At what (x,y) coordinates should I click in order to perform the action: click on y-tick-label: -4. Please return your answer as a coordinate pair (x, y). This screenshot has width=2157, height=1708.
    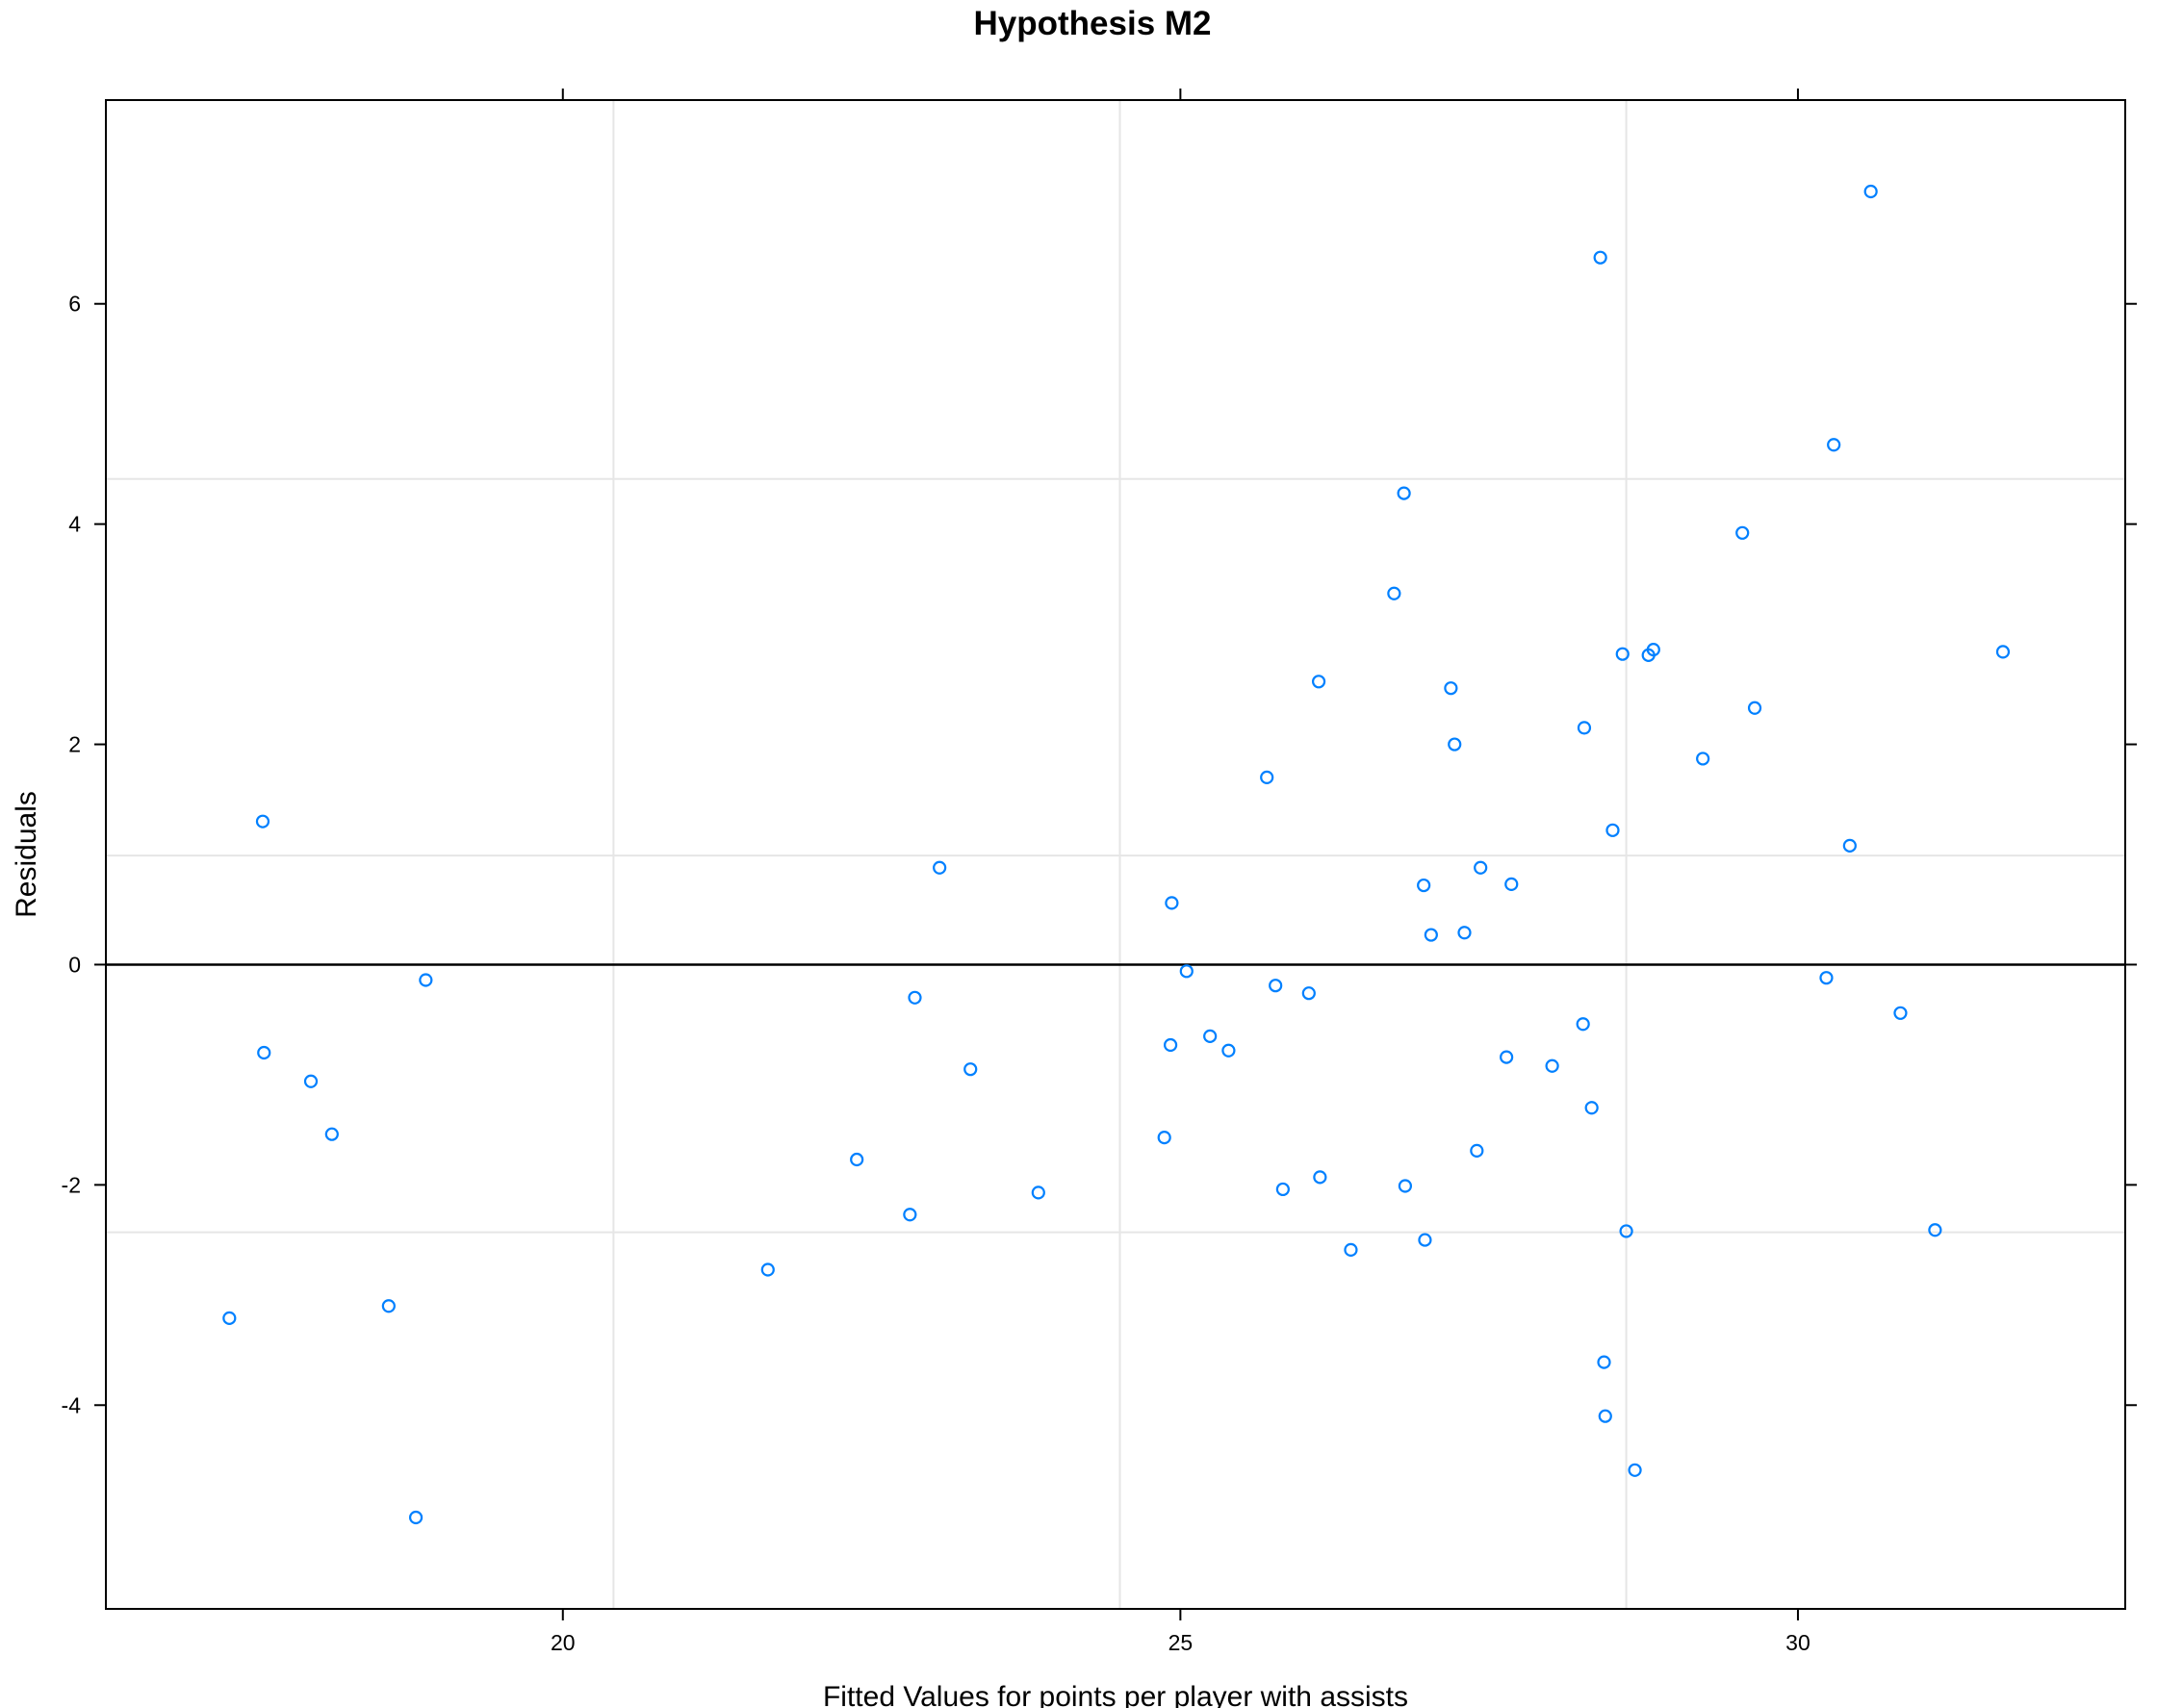
    Looking at the image, I should click on (72, 1404).